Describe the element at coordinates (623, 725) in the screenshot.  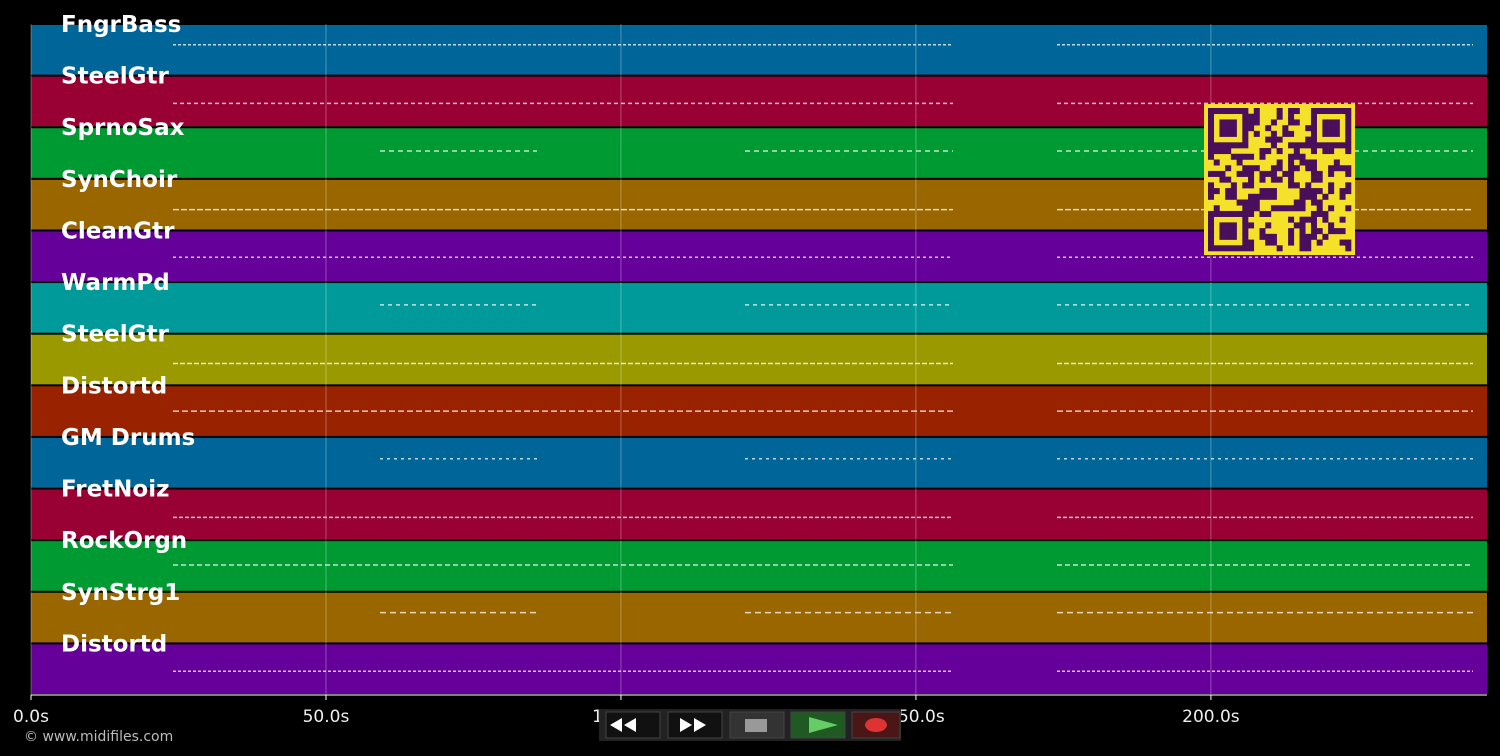
I see `icon` at that location.